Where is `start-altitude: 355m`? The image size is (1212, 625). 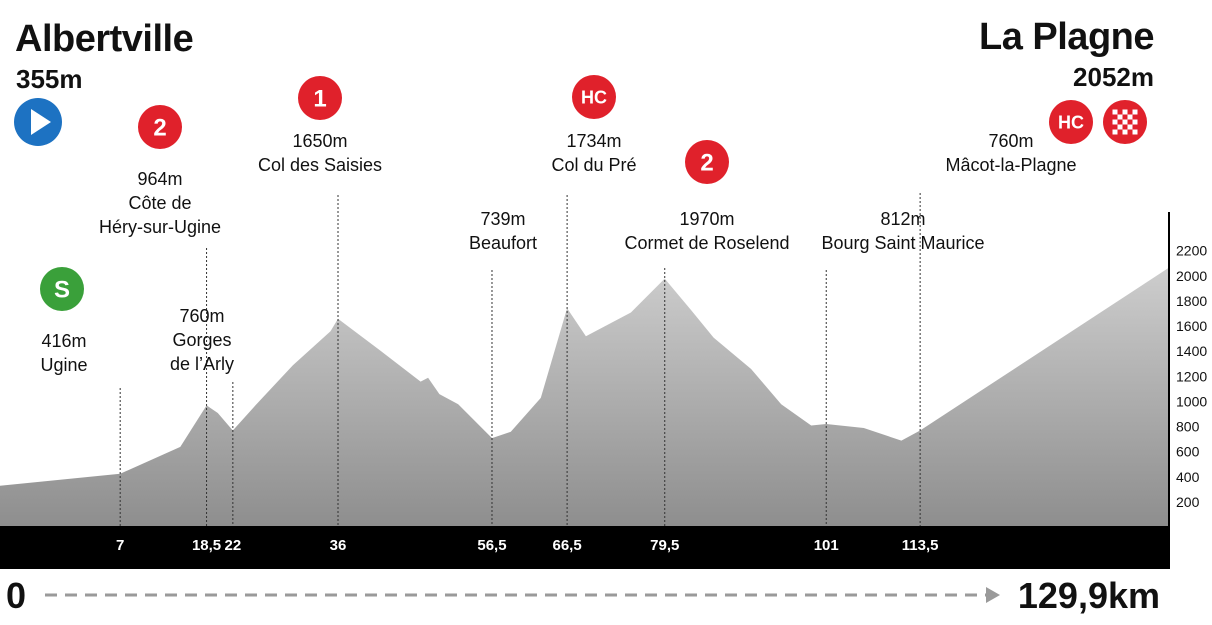
start-altitude: 355m is located at coordinates (49, 79).